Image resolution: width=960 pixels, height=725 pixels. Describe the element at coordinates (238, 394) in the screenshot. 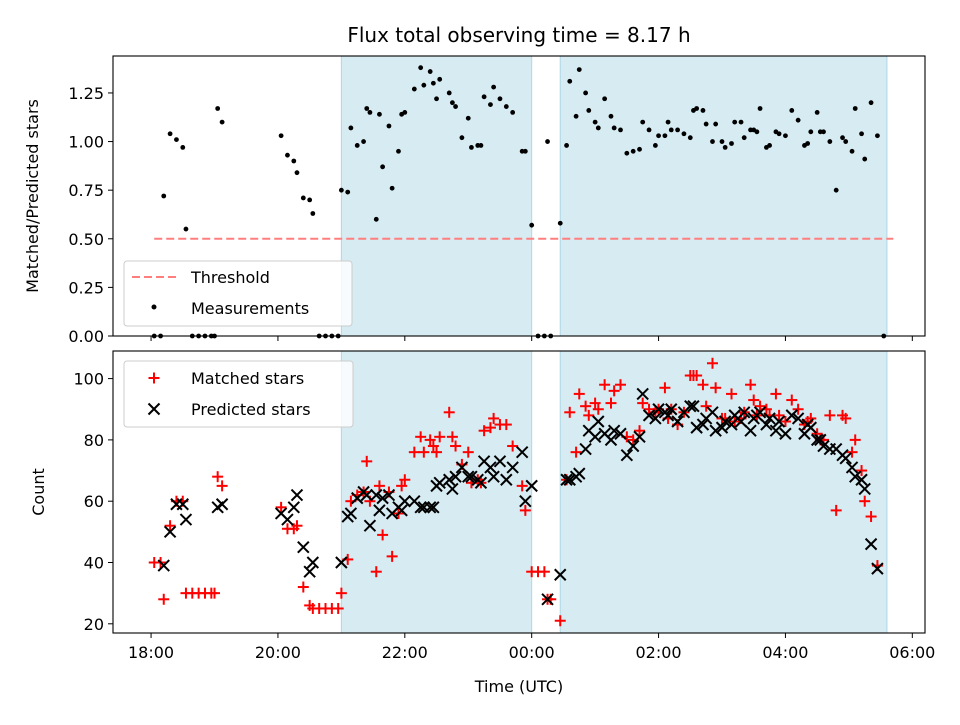

I see `count-legend-box` at that location.